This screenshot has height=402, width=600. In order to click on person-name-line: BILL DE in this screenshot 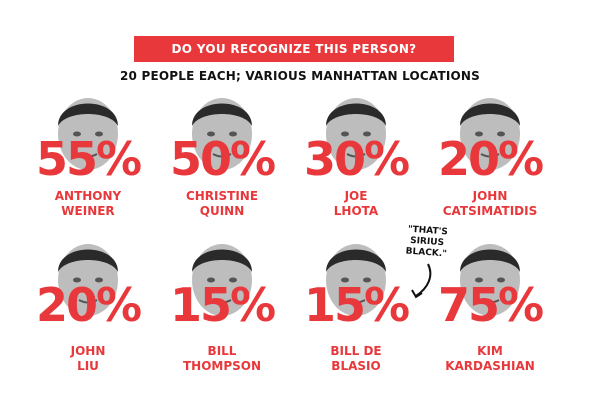, I will do `click(356, 351)`.